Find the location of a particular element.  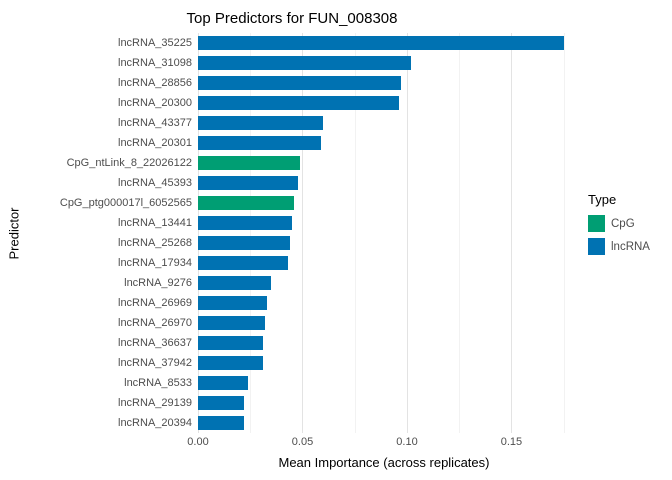

x-axis-tick-labels: 0.00 0.05 0.10 0.15 is located at coordinates (378, 443).